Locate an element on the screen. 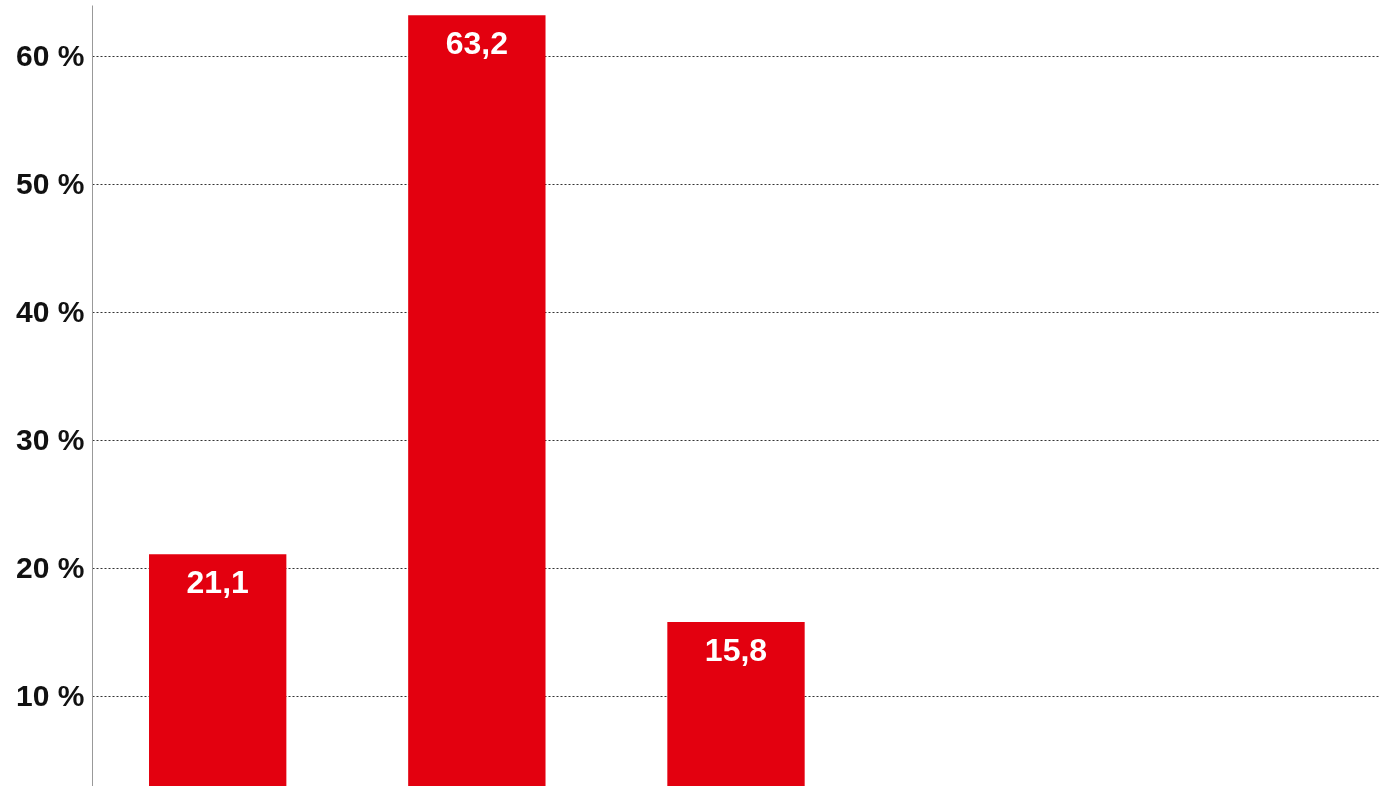 This screenshot has width=1400, height=786. y-tick-label: 20 % is located at coordinates (50, 567).